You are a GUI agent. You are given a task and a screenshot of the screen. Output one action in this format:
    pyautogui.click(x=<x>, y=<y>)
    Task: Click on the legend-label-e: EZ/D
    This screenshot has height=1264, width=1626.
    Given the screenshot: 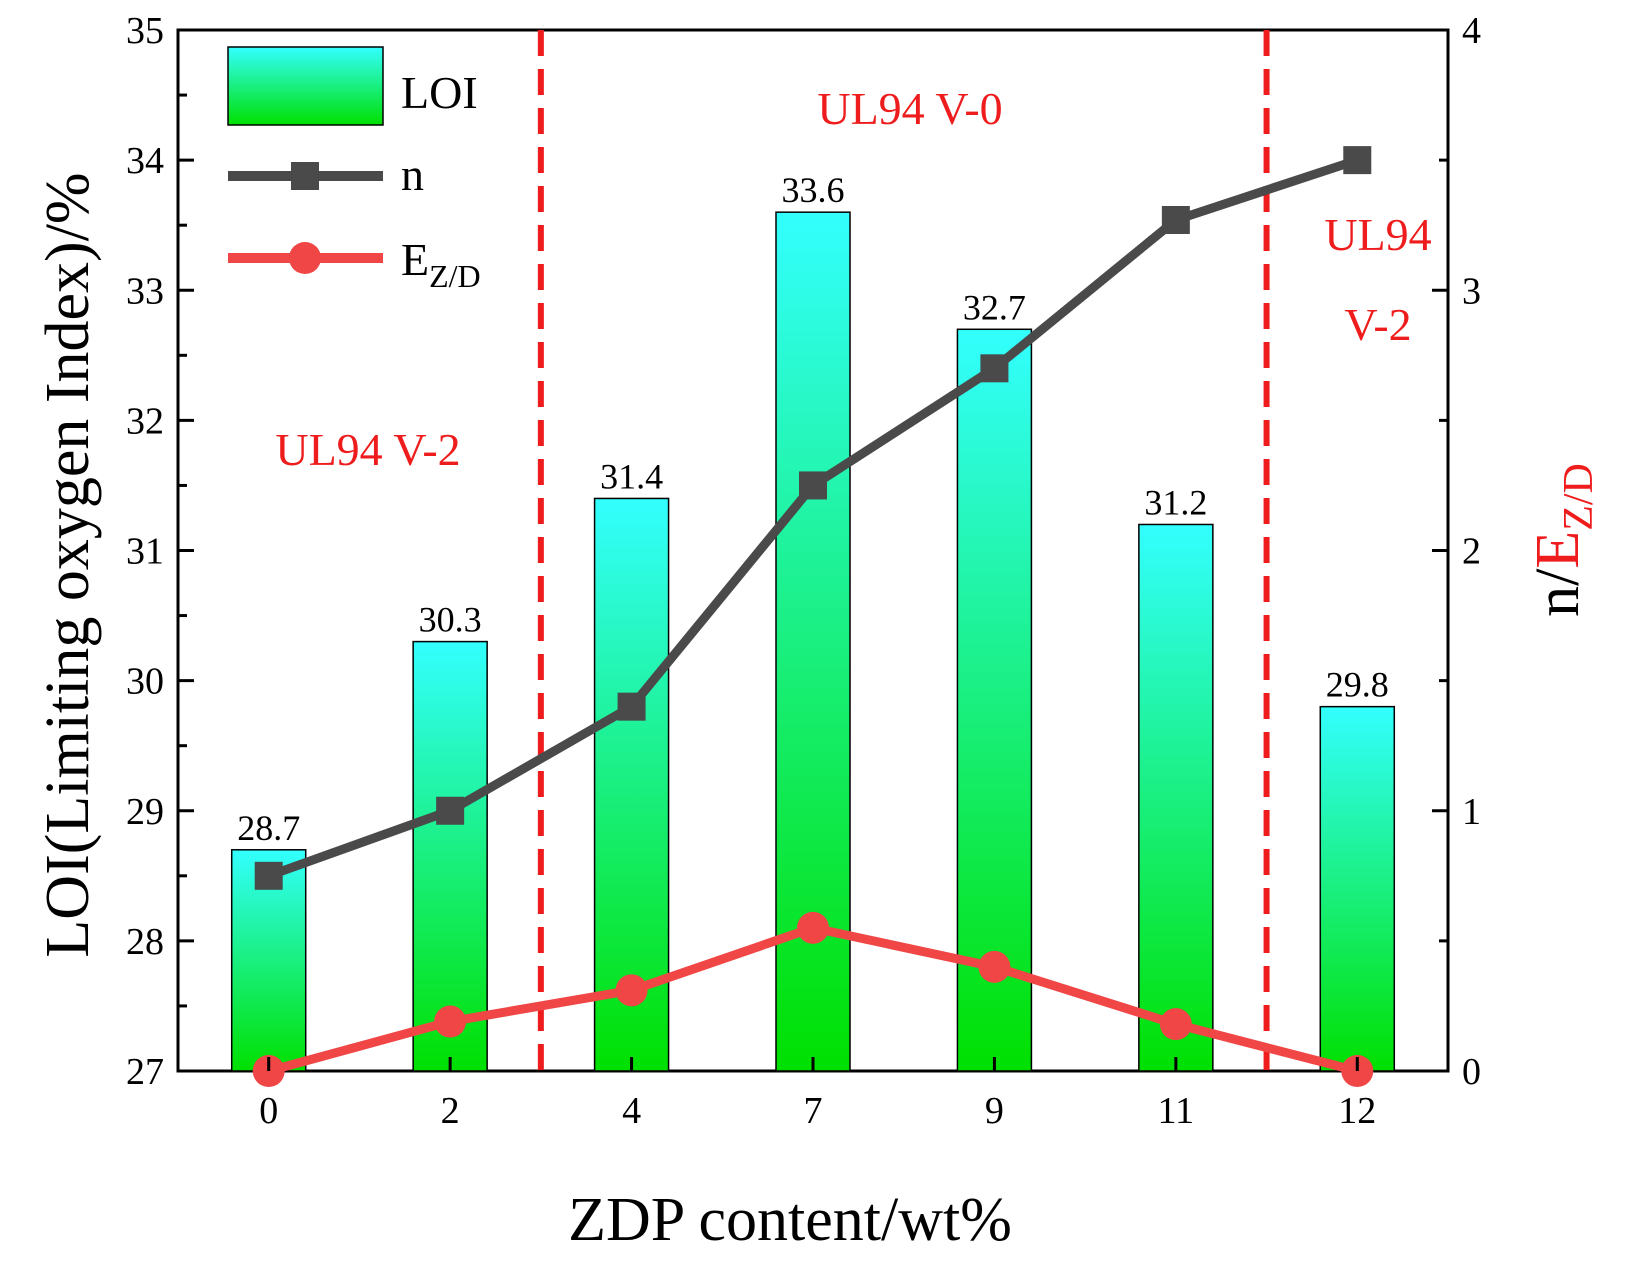 What is the action you would take?
    pyautogui.click(x=441, y=264)
    